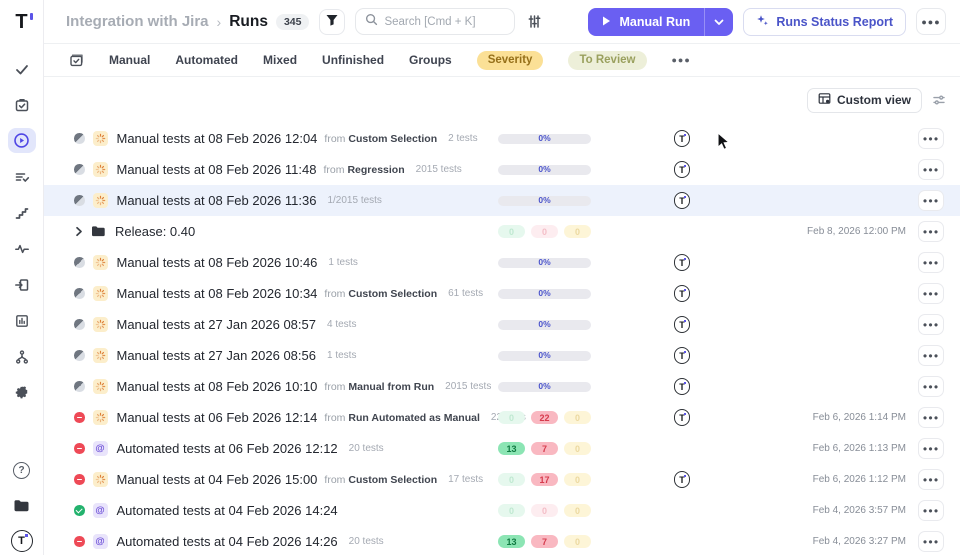  Describe the element at coordinates (646, 21) in the screenshot. I see `manual-run-button: Manual Run` at that location.